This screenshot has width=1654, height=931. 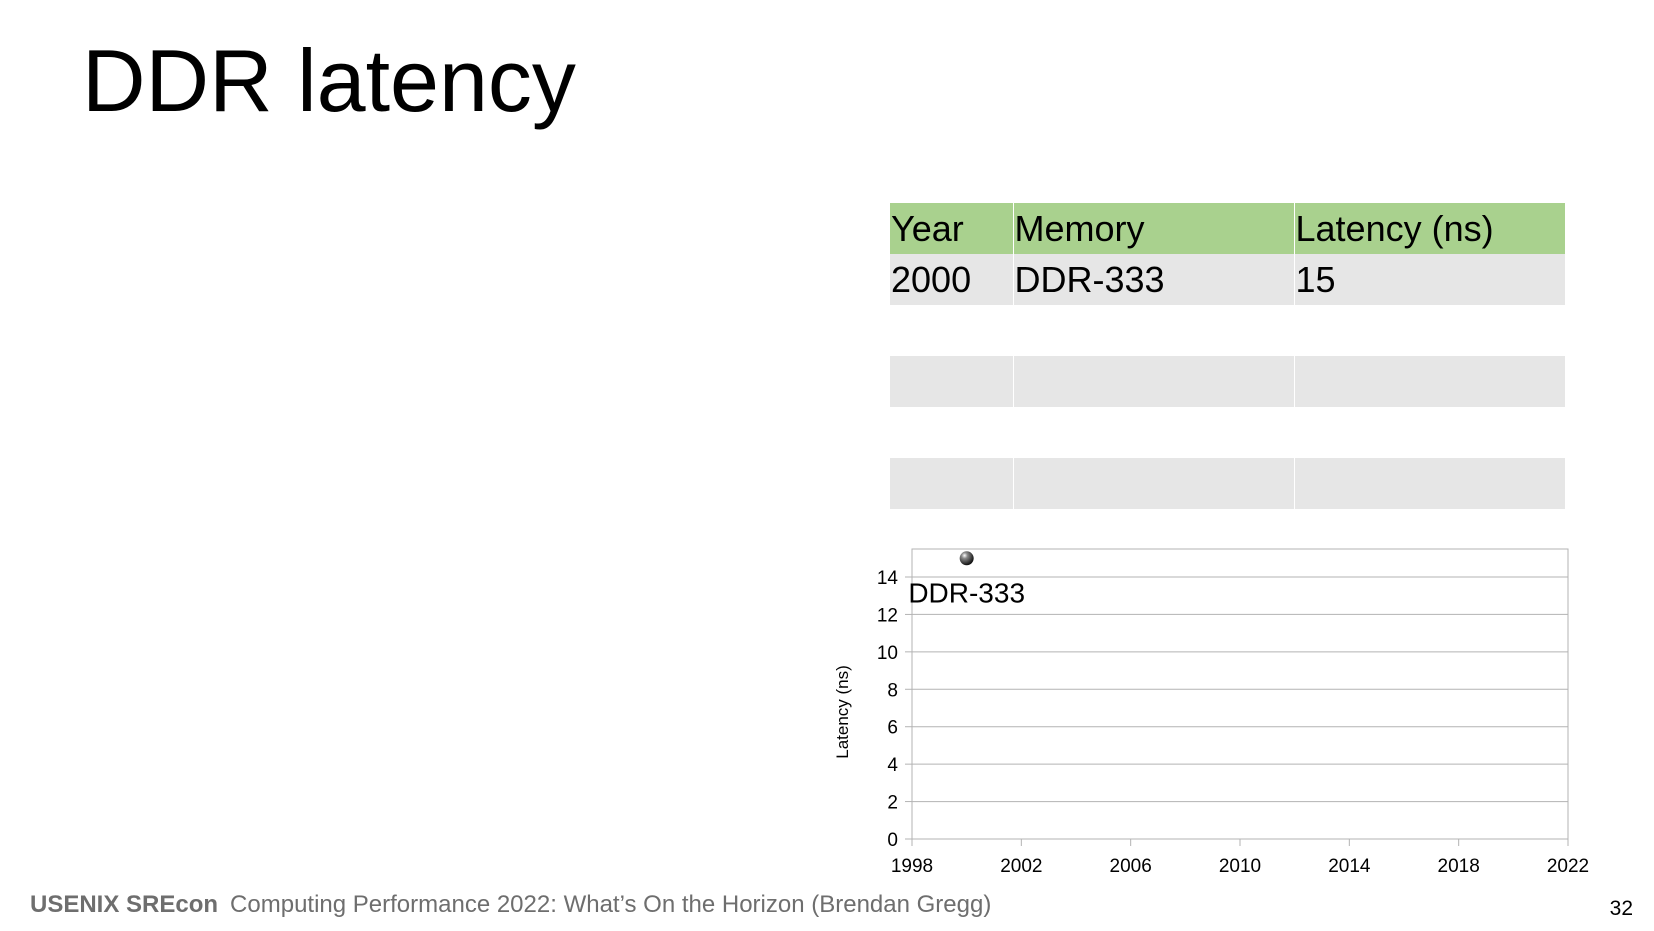 I want to click on footer-conference: USENIX SREcon, so click(x=124, y=904).